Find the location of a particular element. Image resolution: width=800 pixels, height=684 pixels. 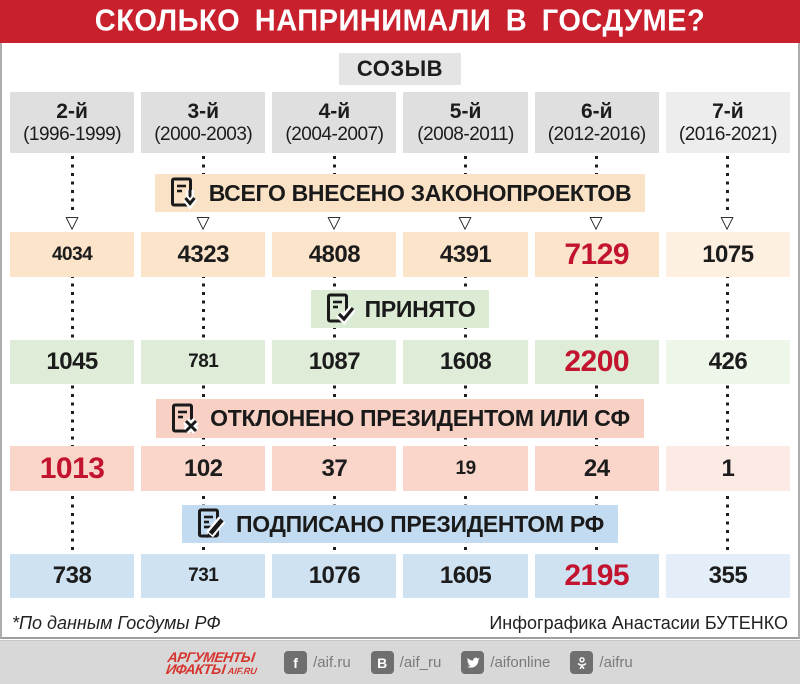

data-row-rejected: 1013 102 37 19 24 1 is located at coordinates (400, 468).